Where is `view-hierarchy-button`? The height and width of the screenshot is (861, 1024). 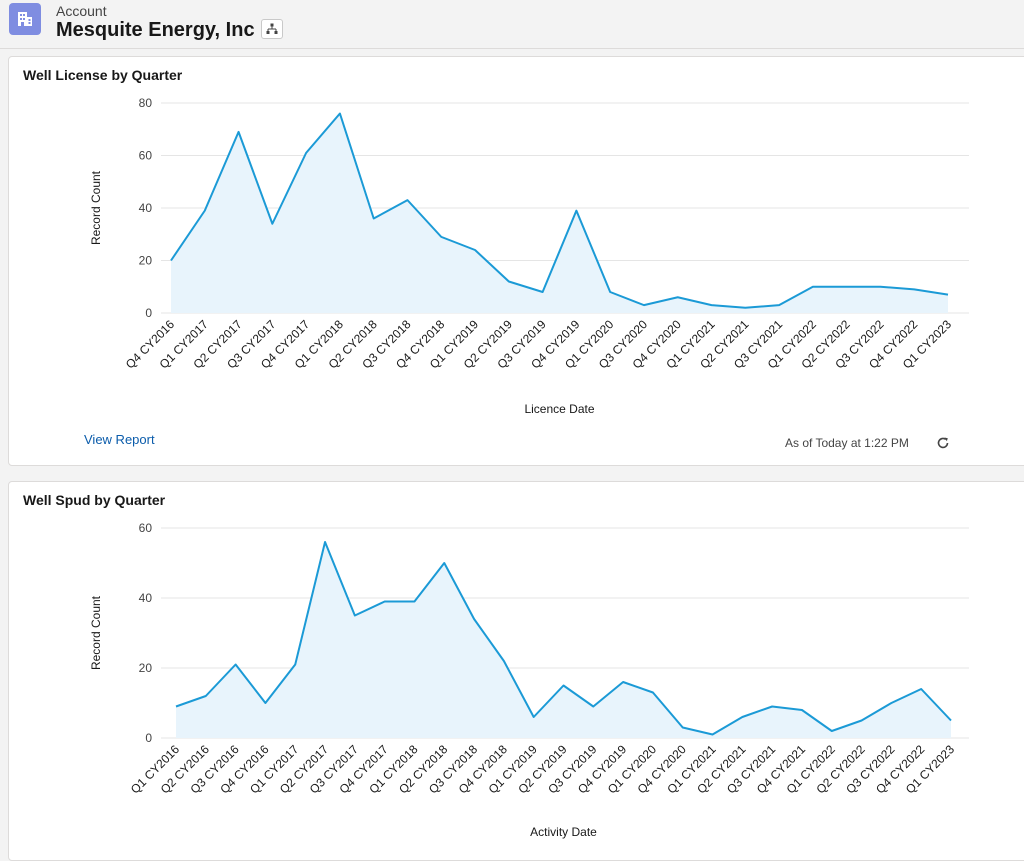 view-hierarchy-button is located at coordinates (272, 29).